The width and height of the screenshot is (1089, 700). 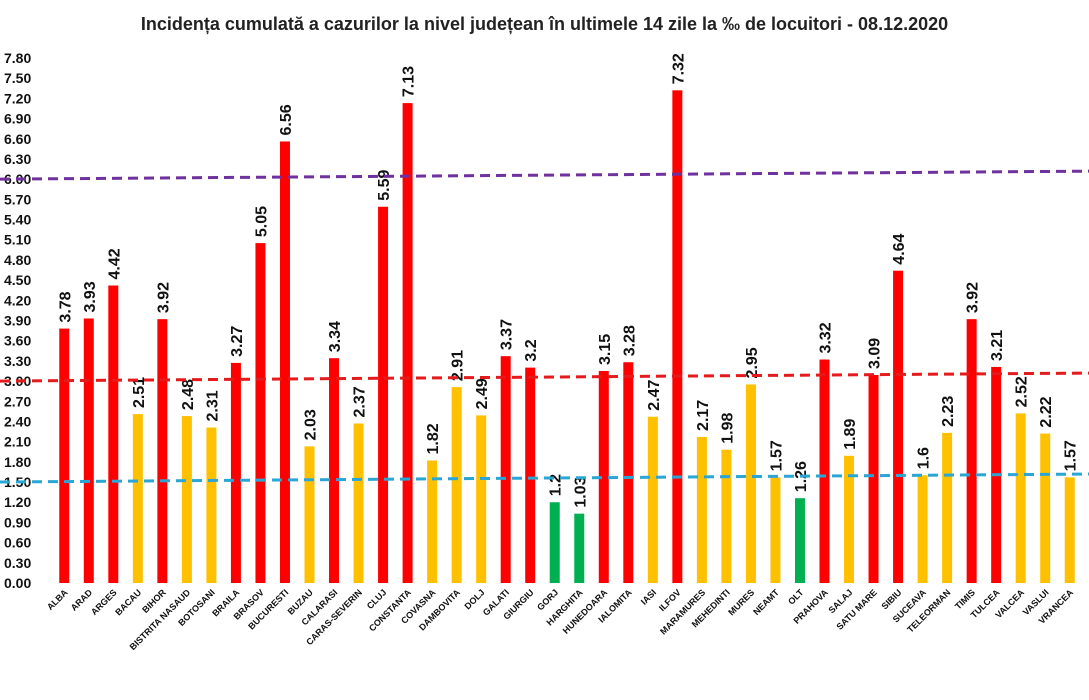 What do you see at coordinates (654, 395) in the screenshot?
I see `value-label: 2.47` at bounding box center [654, 395].